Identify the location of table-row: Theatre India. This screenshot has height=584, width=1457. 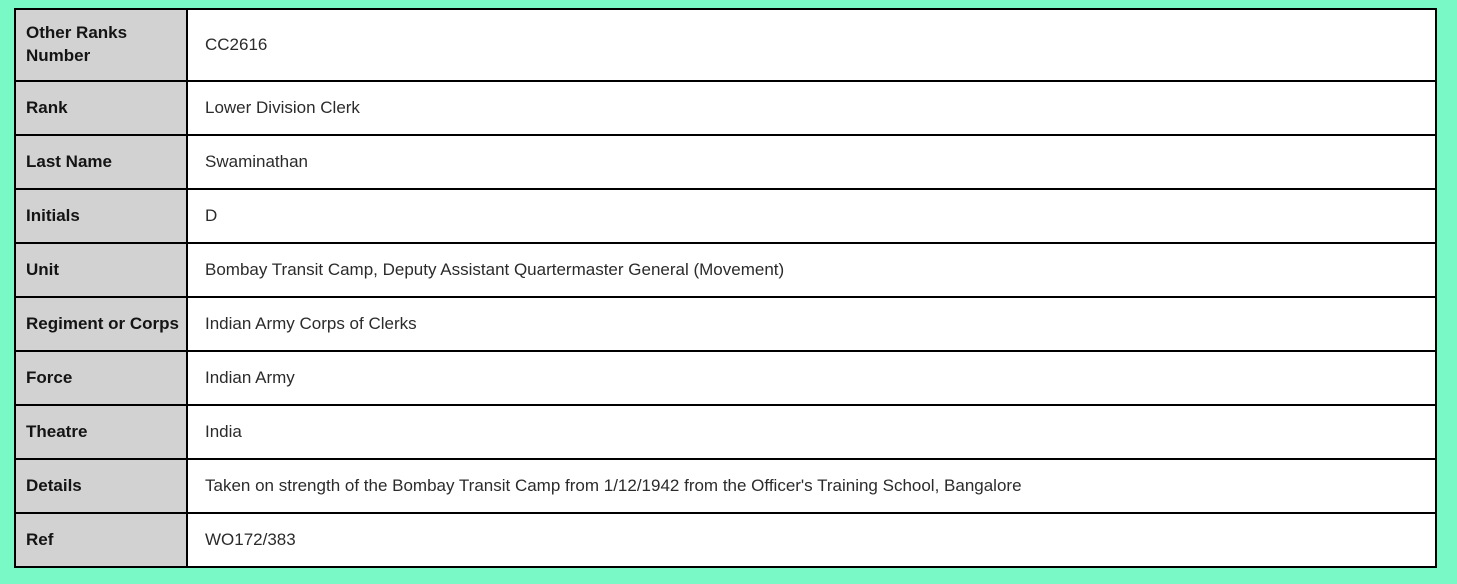
(725, 432).